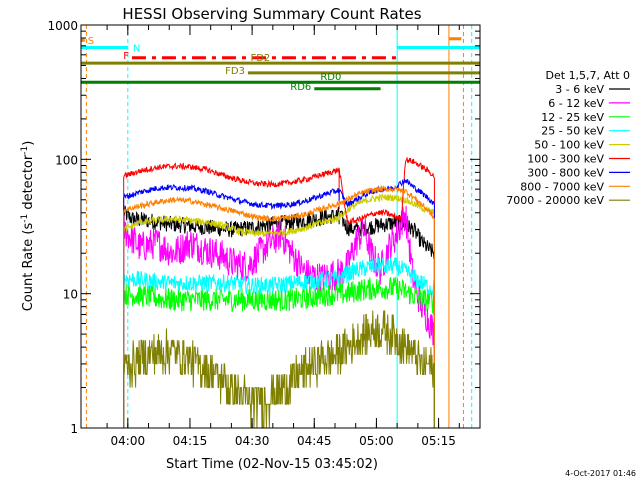 This screenshot has width=640, height=480. I want to click on legend-label-6: 300 - 800 keV, so click(565, 172).